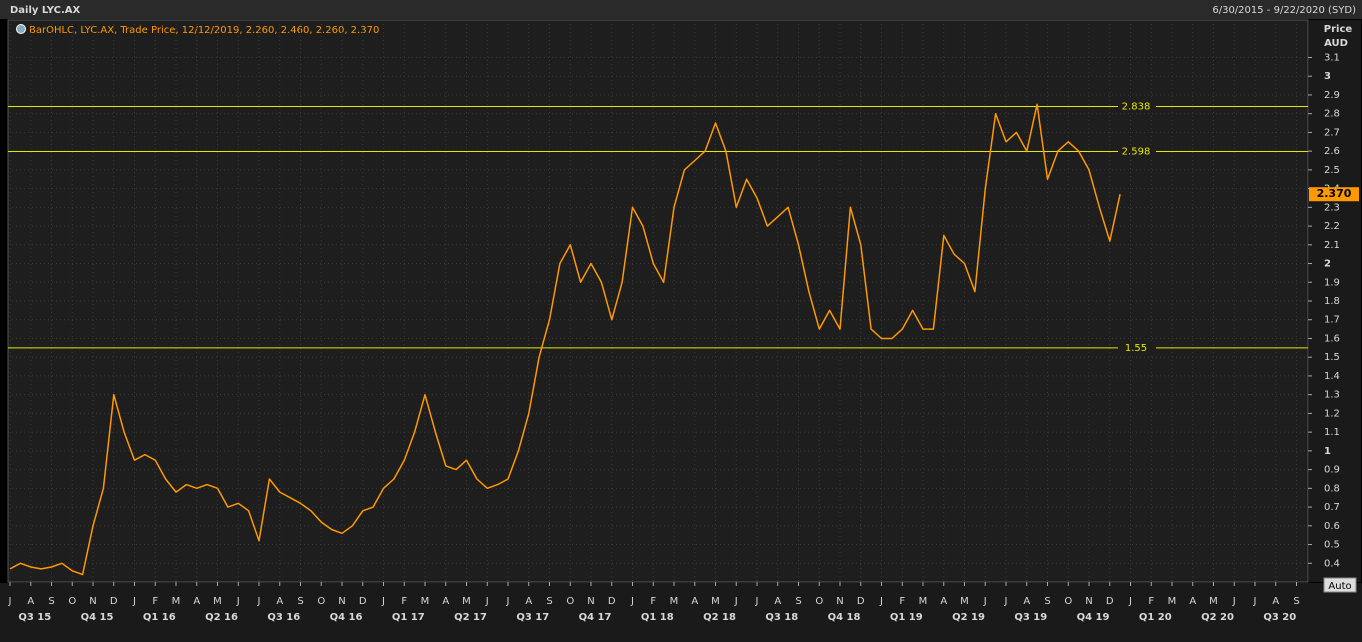 The image size is (1362, 642). I want to click on y-tick-label: 2.7, so click(1332, 132).